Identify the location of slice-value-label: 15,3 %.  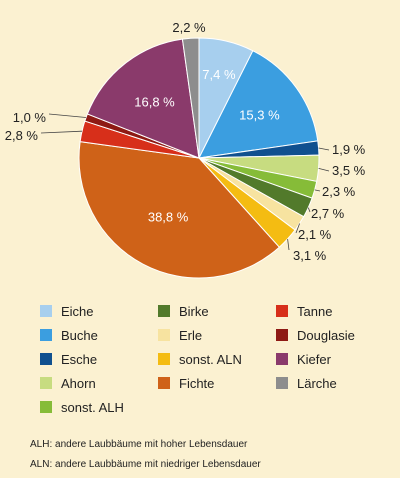
(259, 115).